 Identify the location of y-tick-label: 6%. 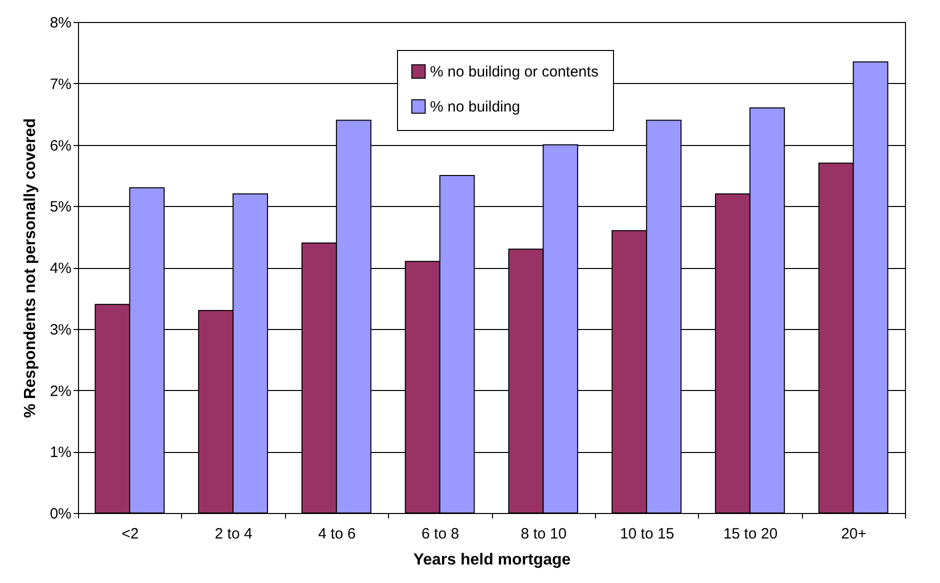
(61, 145).